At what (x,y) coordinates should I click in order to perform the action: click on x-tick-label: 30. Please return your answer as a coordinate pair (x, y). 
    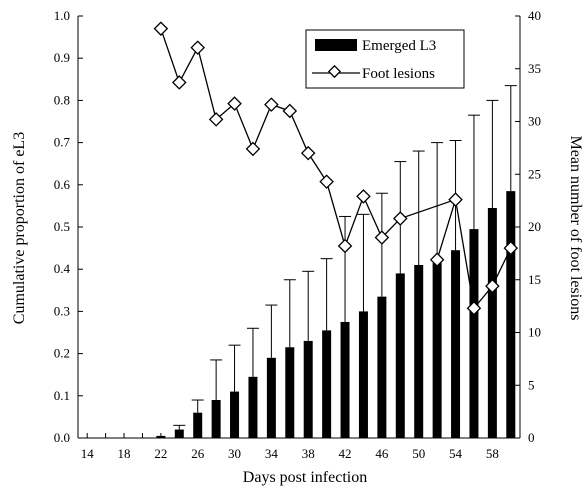
    Looking at the image, I should click on (234, 453).